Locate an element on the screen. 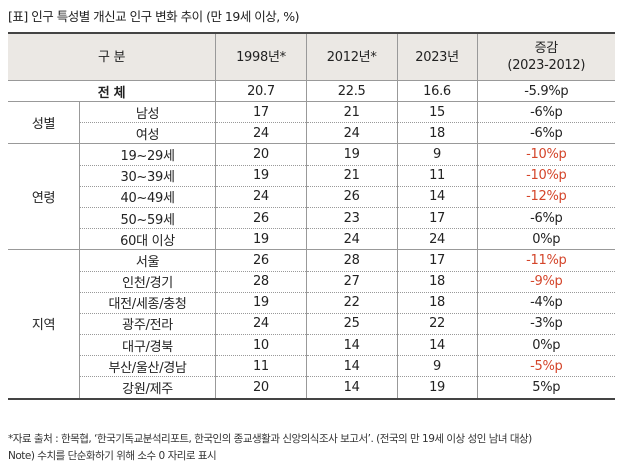  change-cell-highlight: -5%p is located at coordinates (545, 366).